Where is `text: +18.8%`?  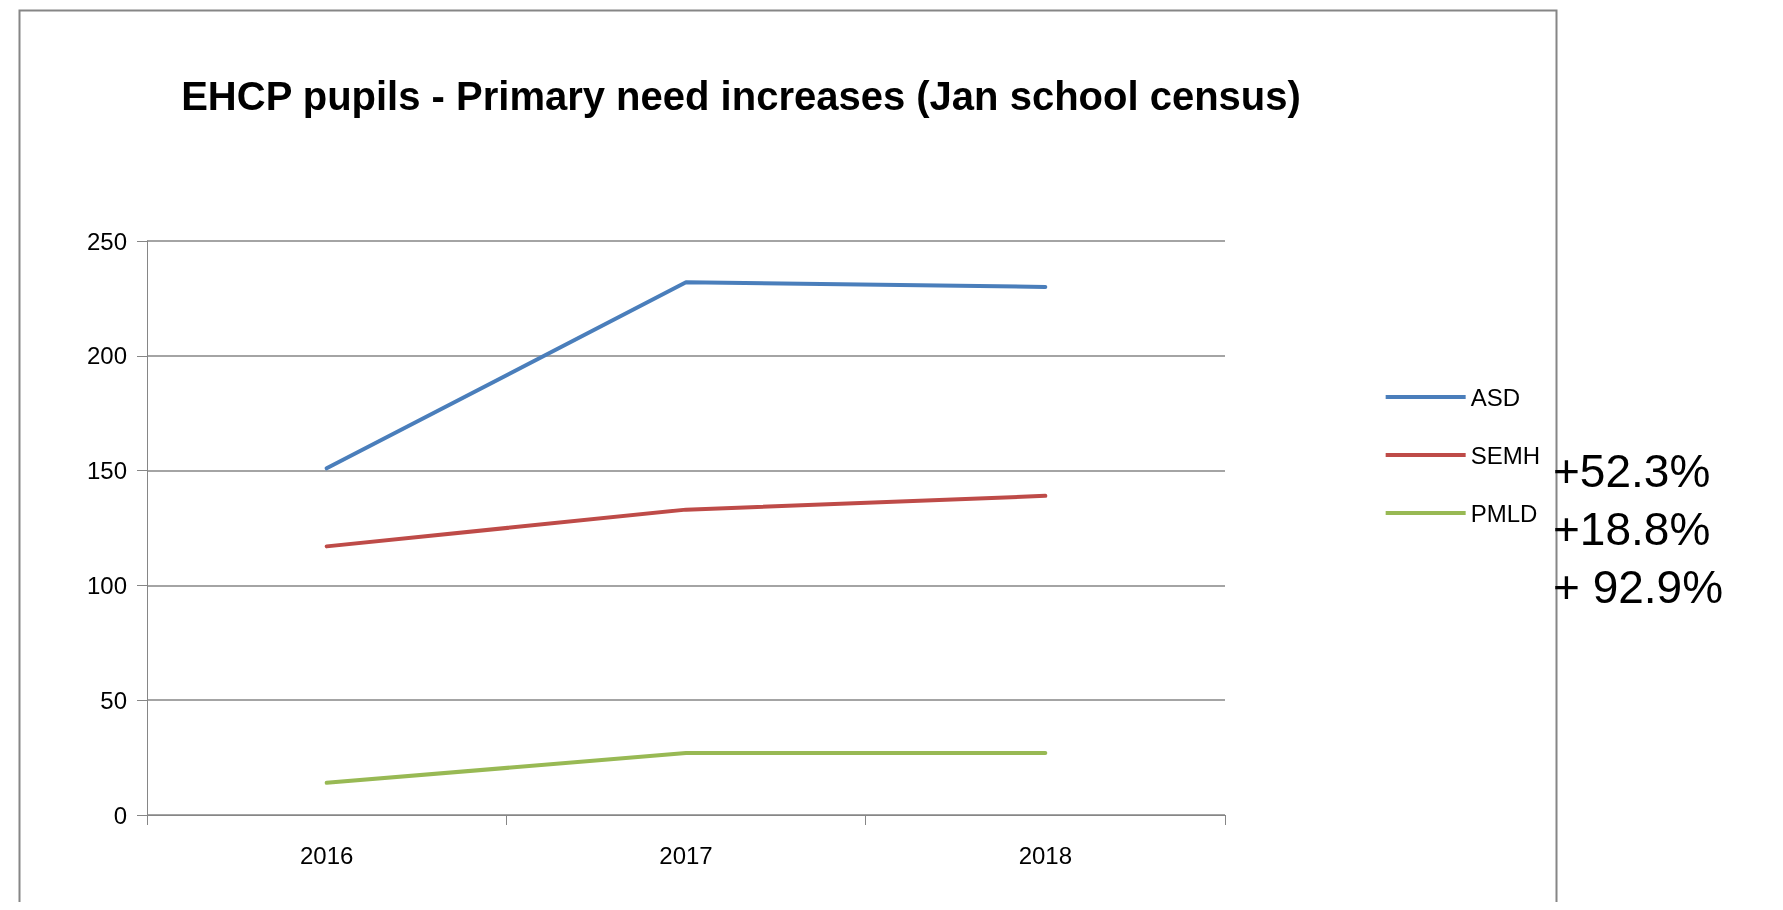
text: +18.8% is located at coordinates (1632, 529).